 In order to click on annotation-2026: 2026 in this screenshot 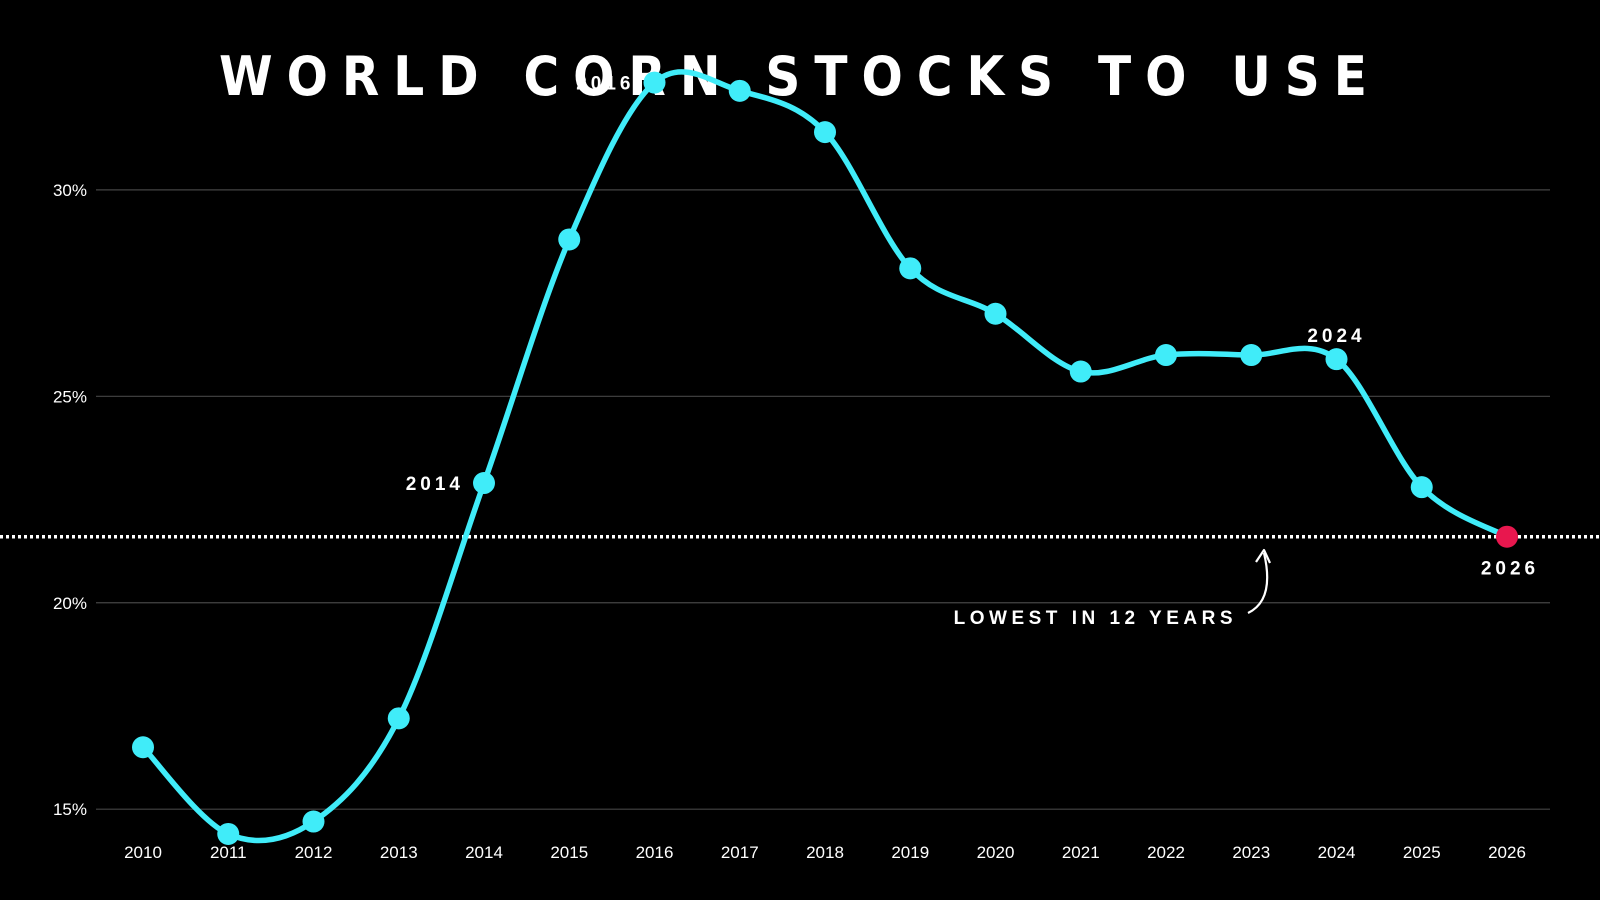, I will do `click(1510, 569)`.